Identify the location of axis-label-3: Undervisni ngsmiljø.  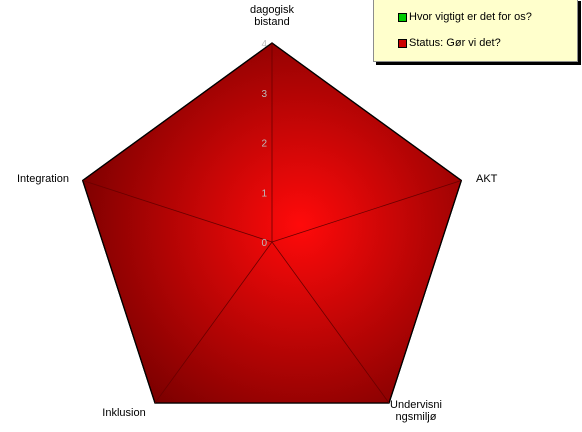
(416, 411).